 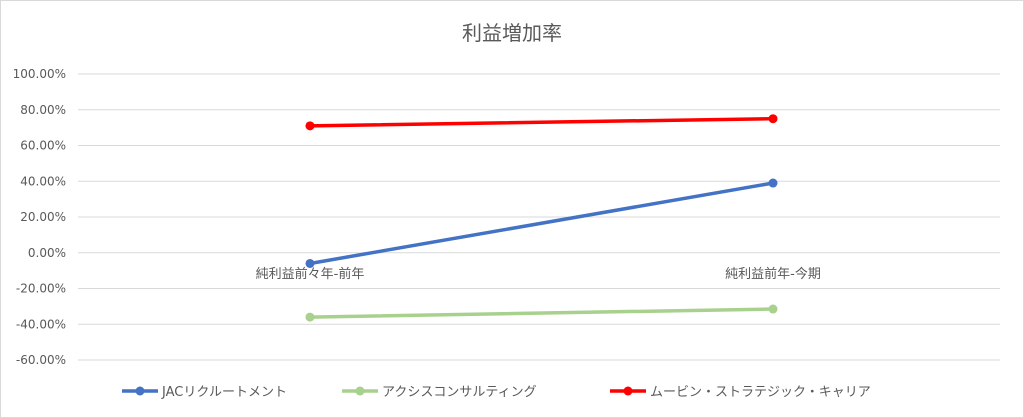 What do you see at coordinates (760, 392) in the screenshot?
I see `legend-label: ムービン・ストラテジック・キャリア` at bounding box center [760, 392].